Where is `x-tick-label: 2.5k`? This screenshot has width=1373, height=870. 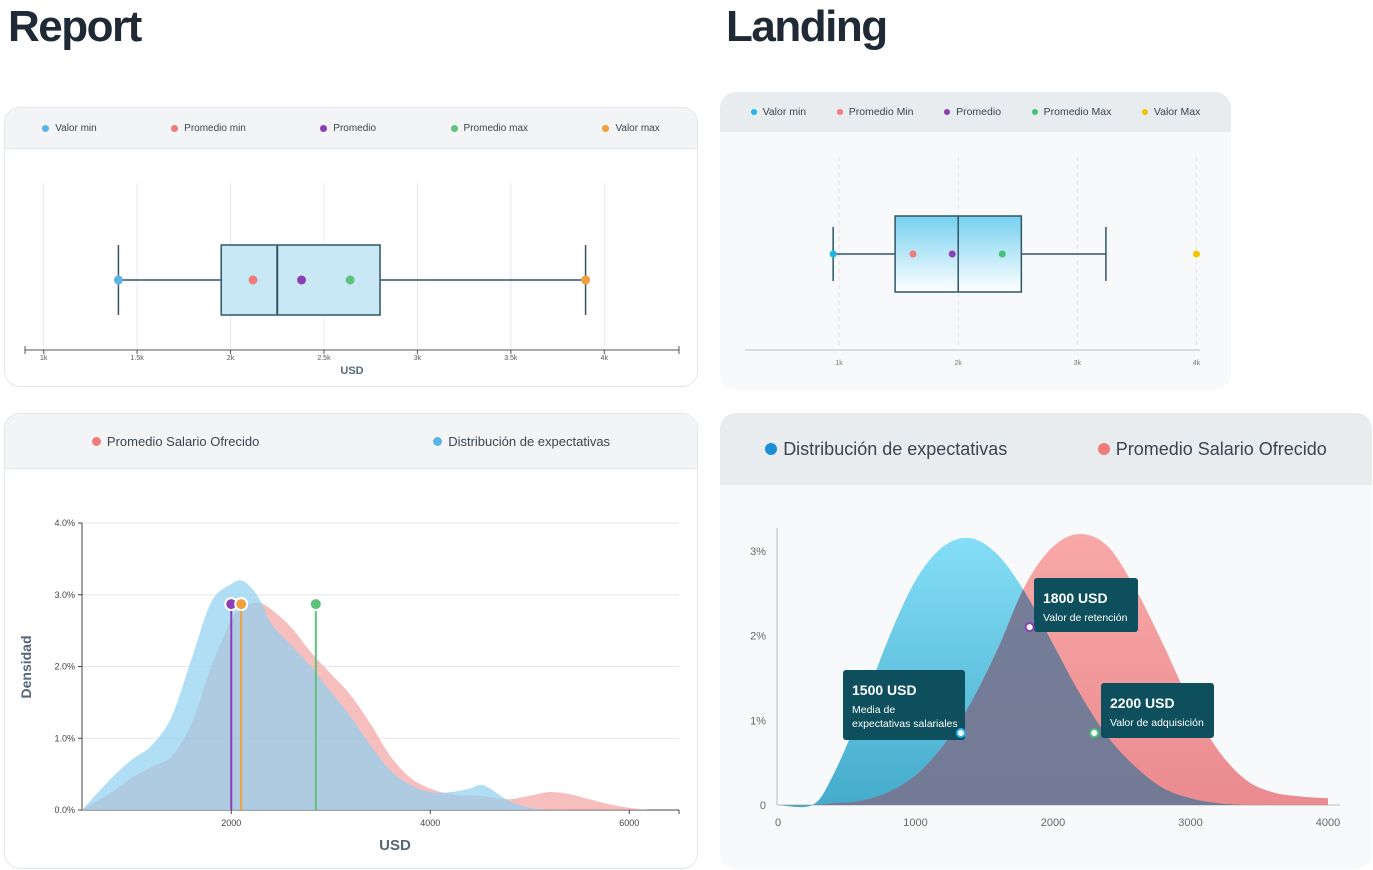 x-tick-label: 2.5k is located at coordinates (324, 358).